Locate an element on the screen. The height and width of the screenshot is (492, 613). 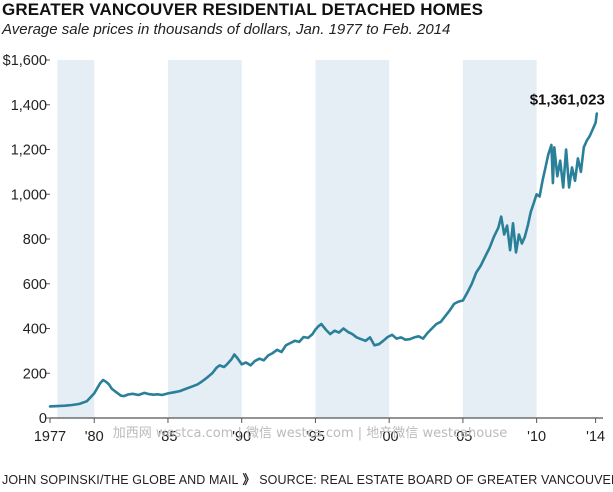
x-tick-label: '05 is located at coordinates (462, 437).